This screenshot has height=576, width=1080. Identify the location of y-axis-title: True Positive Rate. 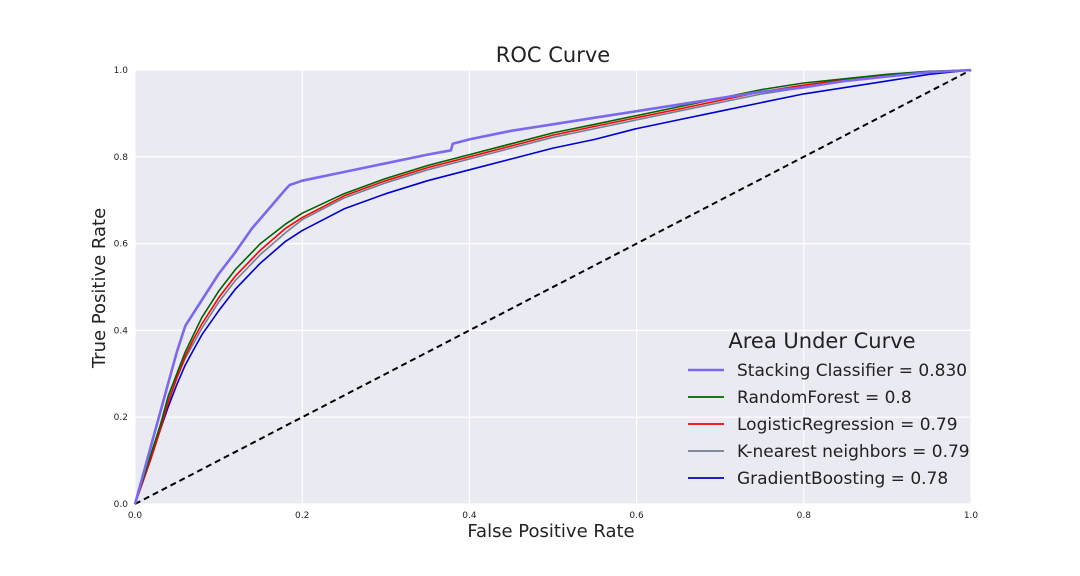
(99, 288).